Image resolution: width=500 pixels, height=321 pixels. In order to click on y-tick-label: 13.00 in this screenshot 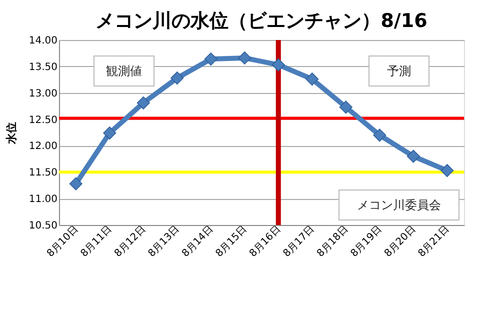, I will do `click(43, 94)`.